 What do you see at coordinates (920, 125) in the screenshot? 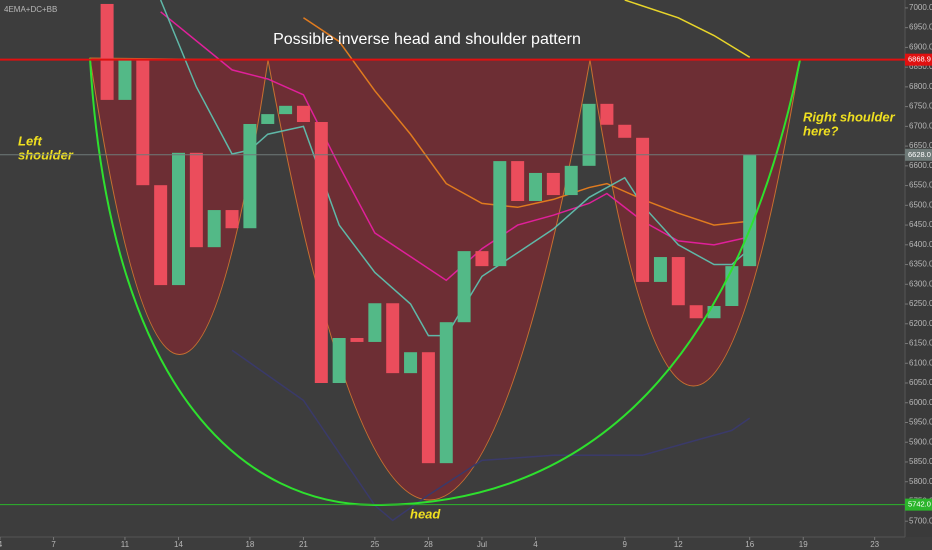
I see `y-tick-label: 6700.0` at bounding box center [920, 125].